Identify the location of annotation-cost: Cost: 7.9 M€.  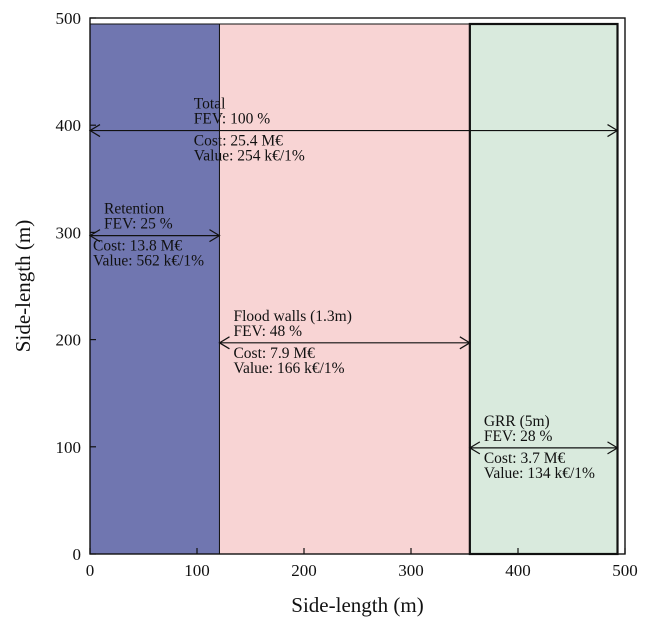
(274, 353).